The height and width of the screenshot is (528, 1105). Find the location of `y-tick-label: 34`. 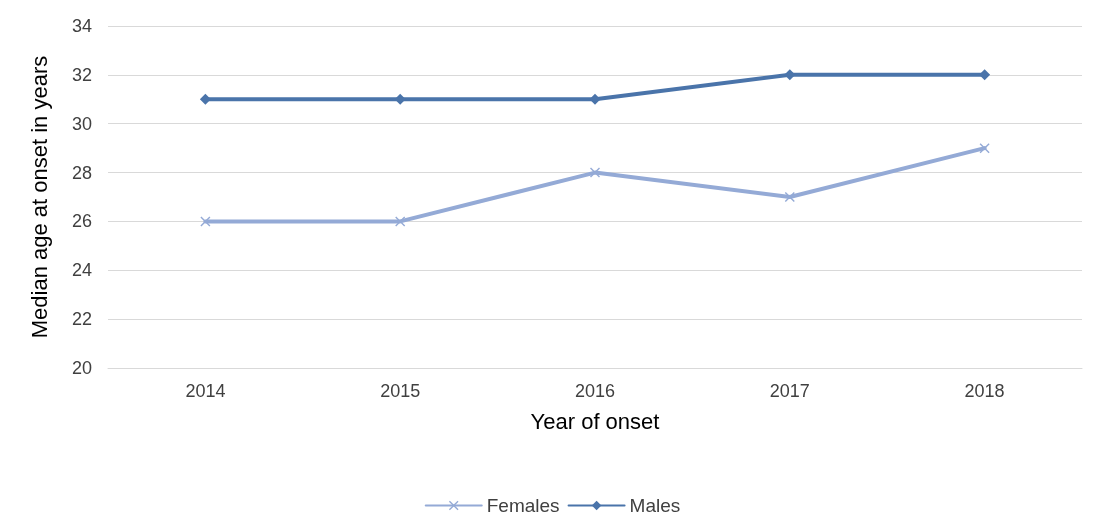

y-tick-label: 34 is located at coordinates (81, 26).